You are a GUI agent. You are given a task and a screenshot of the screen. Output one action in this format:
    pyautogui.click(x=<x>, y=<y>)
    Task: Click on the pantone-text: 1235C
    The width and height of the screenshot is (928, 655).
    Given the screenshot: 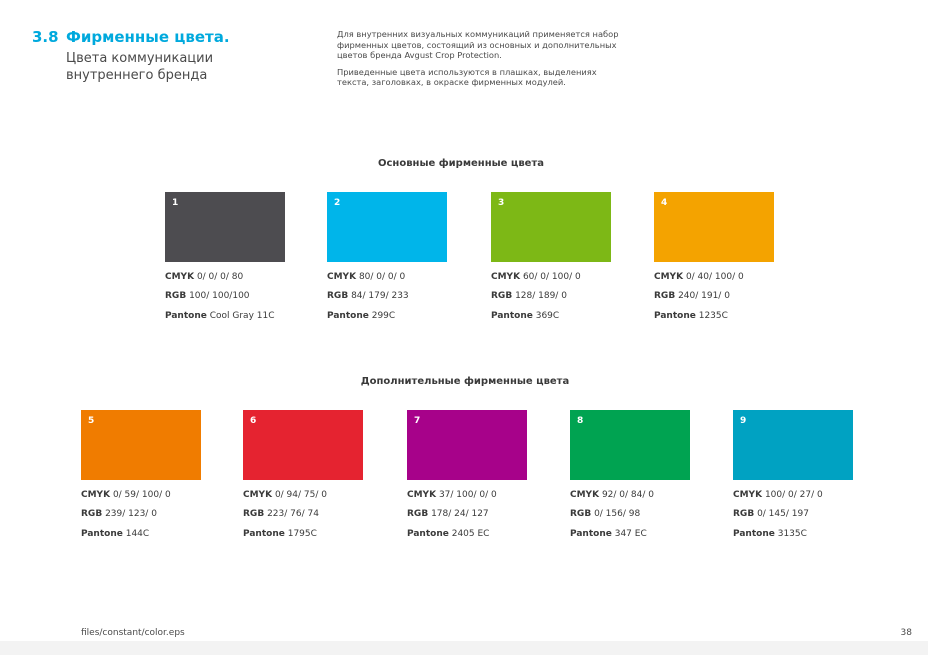 What is the action you would take?
    pyautogui.click(x=713, y=316)
    